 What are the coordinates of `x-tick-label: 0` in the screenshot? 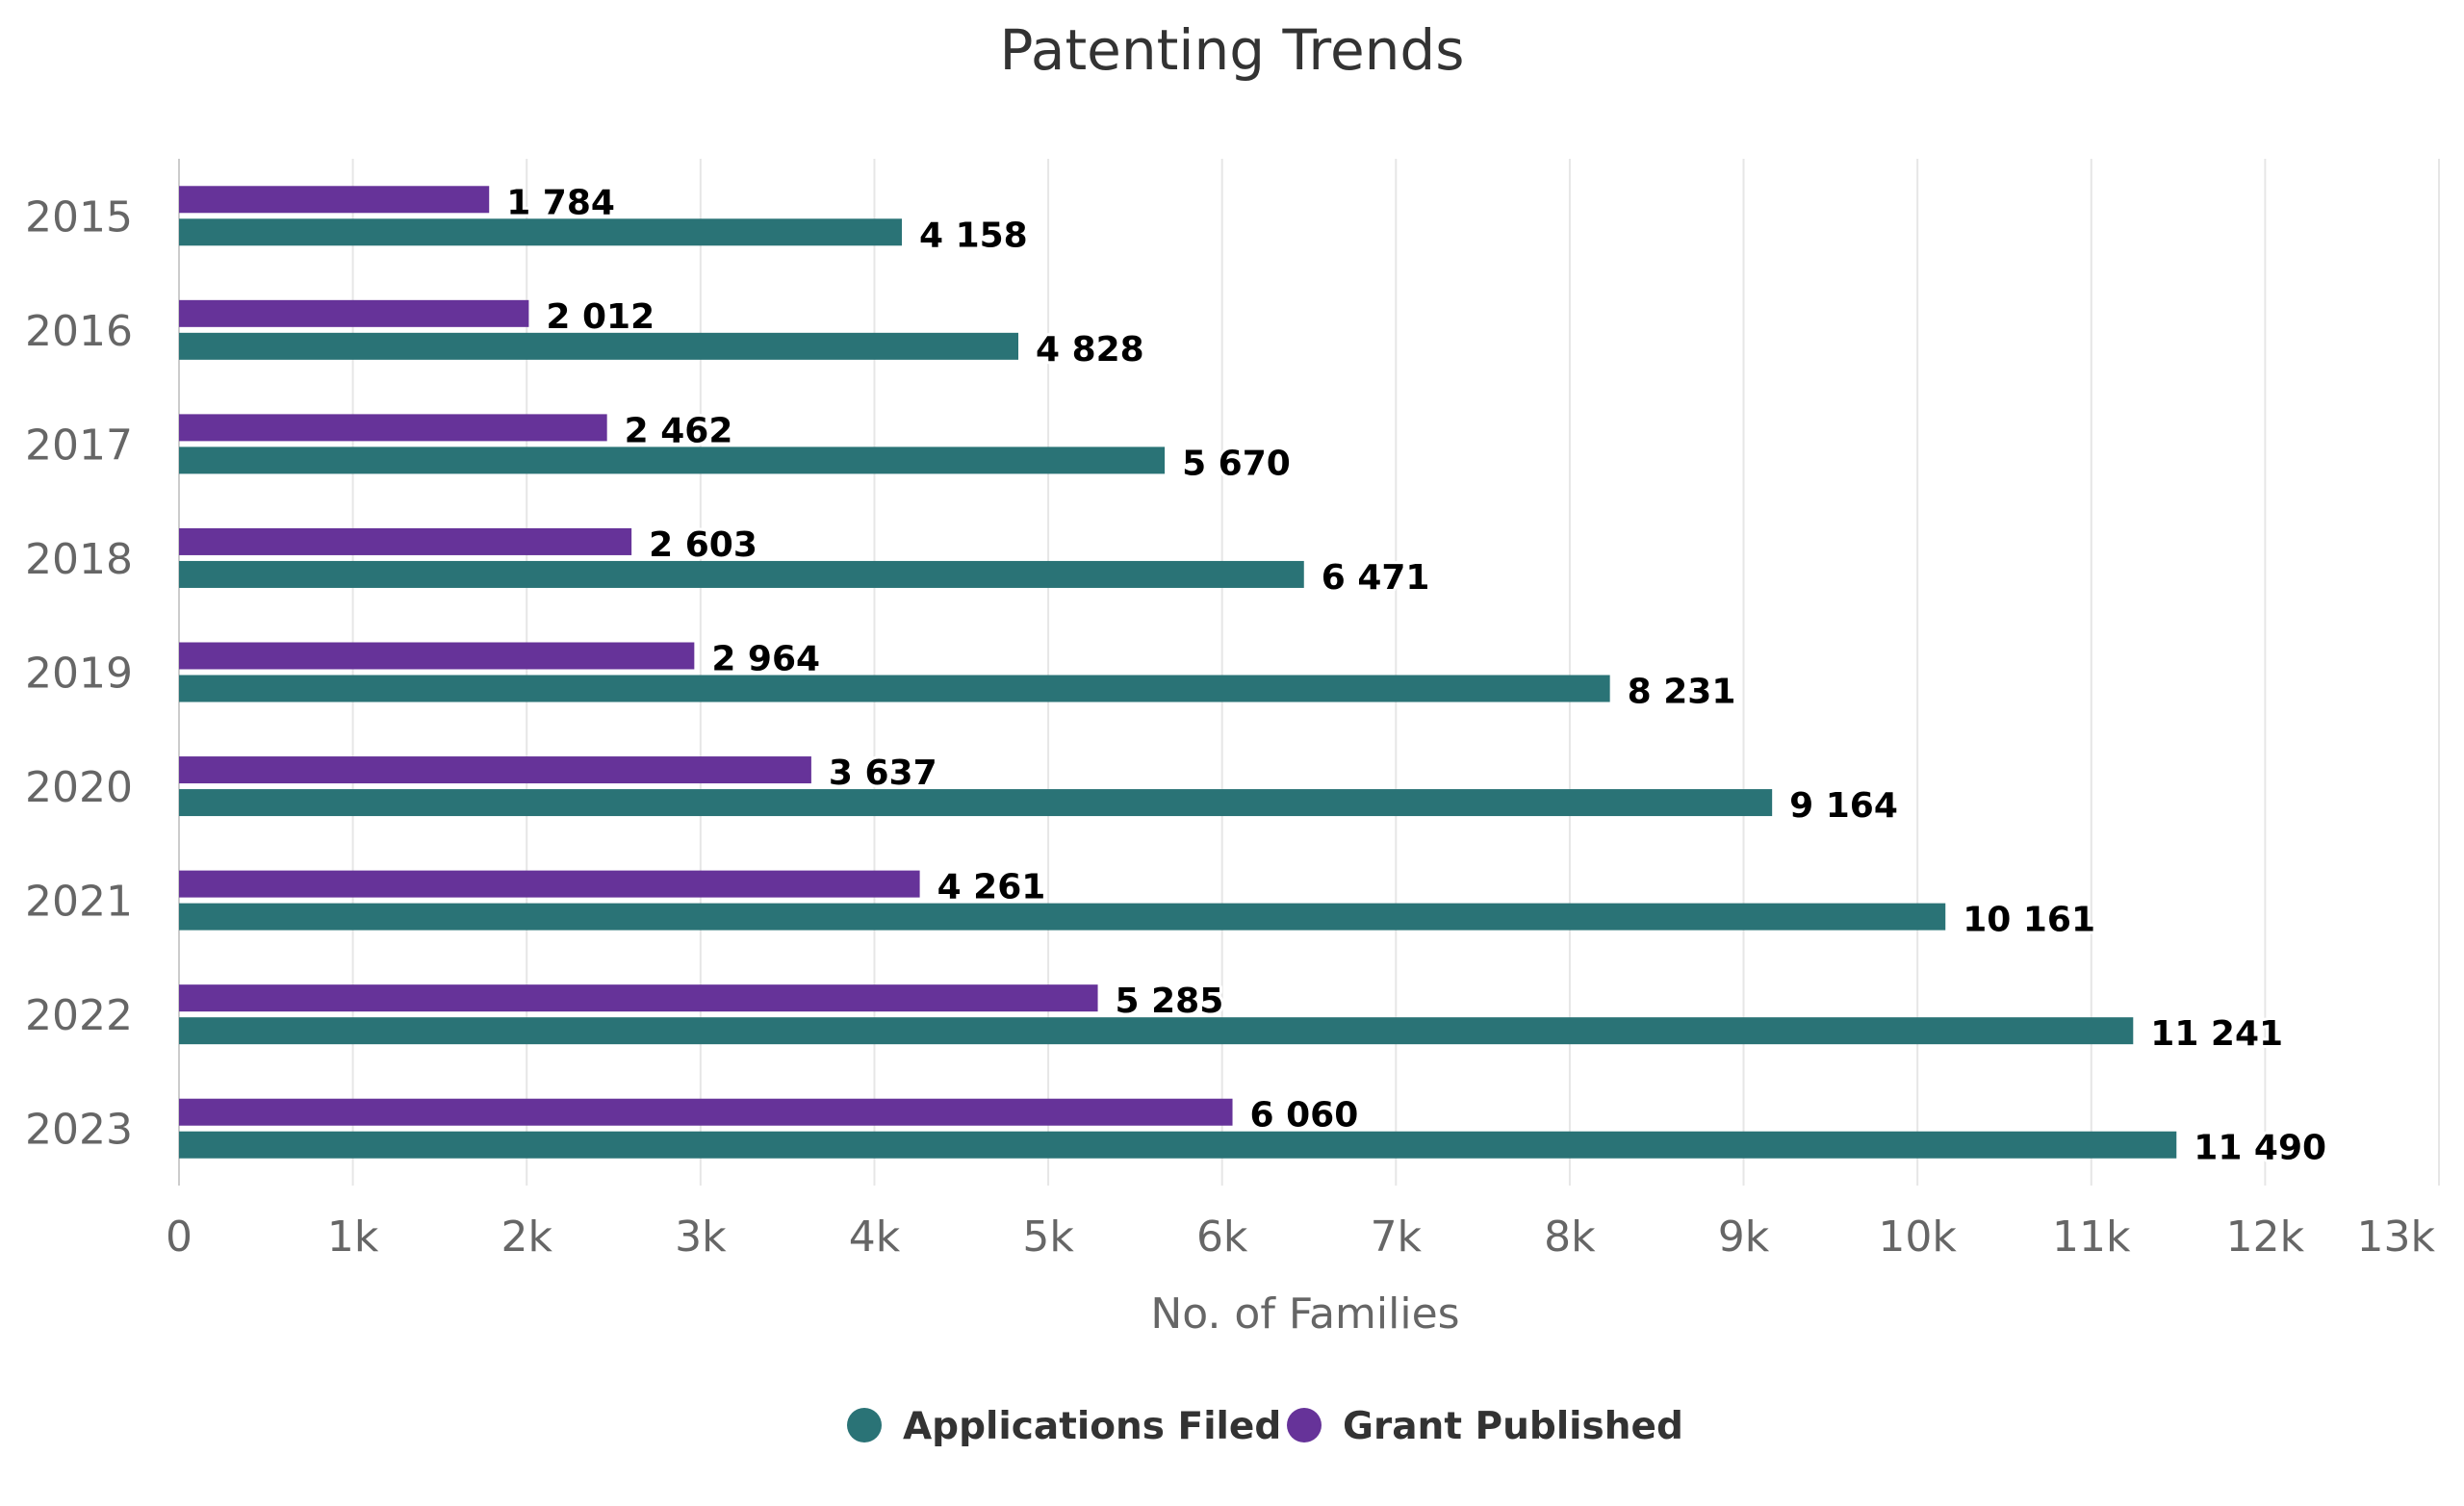 It's located at (179, 1237).